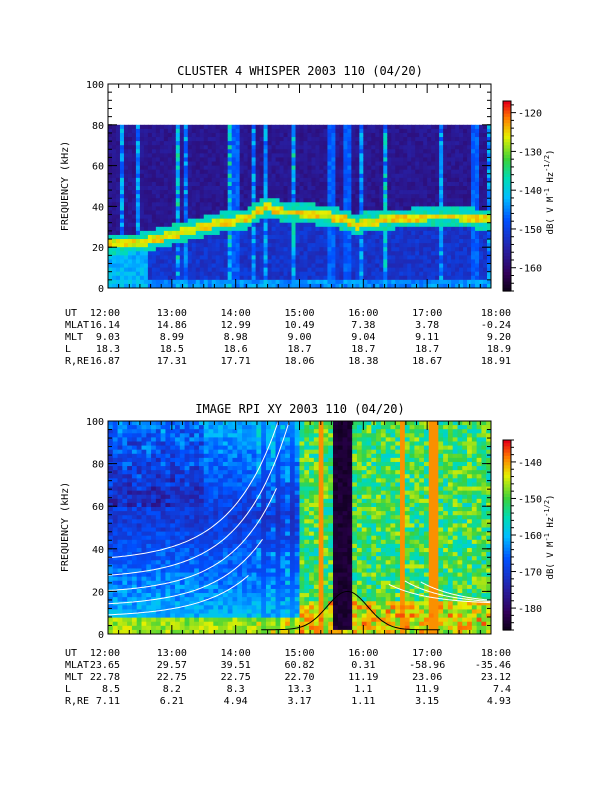 This screenshot has height=800, width=600. What do you see at coordinates (300, 409) in the screenshot?
I see `panel-title: IMAGE RPI XY 2003 110 (04/20)` at bounding box center [300, 409].